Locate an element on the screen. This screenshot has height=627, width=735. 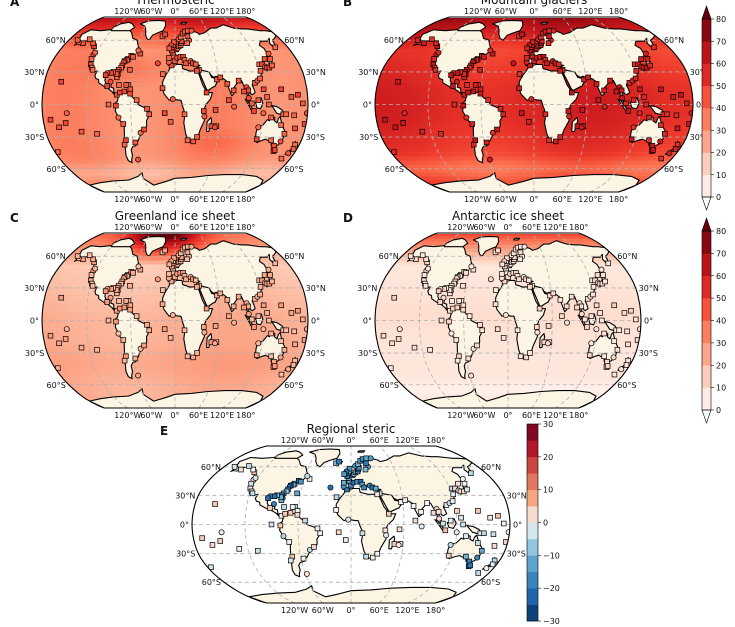
lon-tick-bottom: 60°E is located at coordinates (198, 199).